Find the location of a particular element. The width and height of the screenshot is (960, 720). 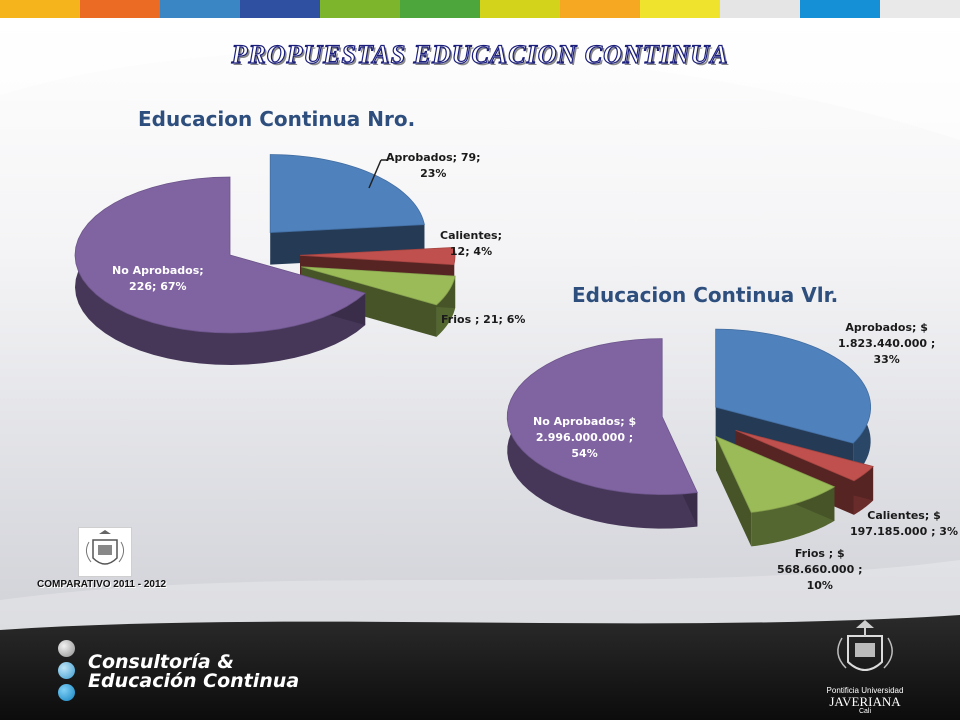

chart-2-label-no-aprobados: No Aprobados; $ 2.996.000.000 ; 54% is located at coordinates (585, 437).